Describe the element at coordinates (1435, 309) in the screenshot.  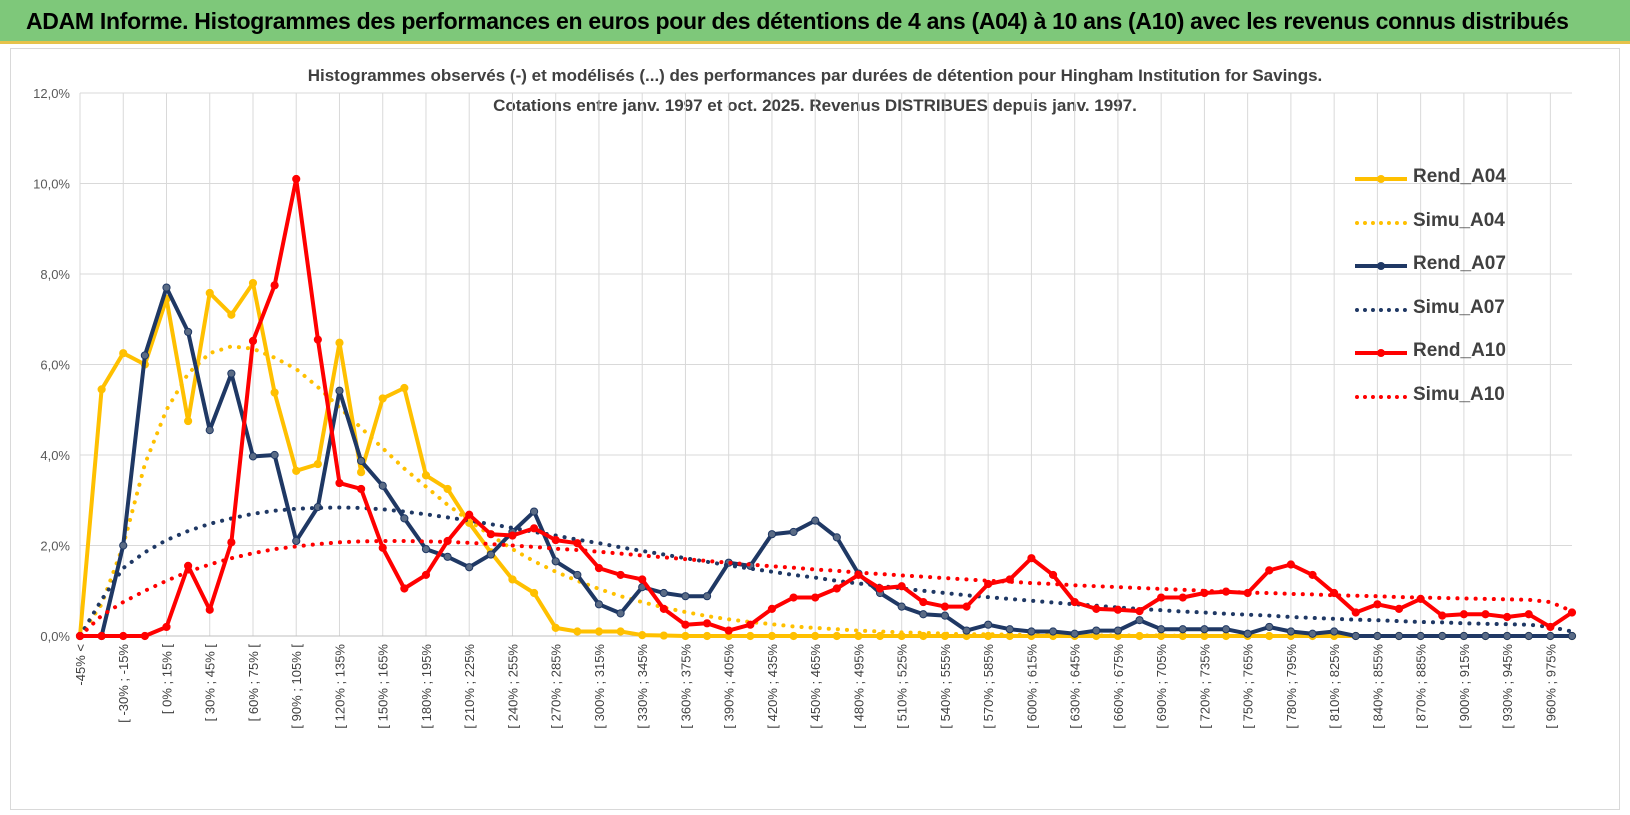
I see `legend-item-simu-a07: Simu_A07` at that location.